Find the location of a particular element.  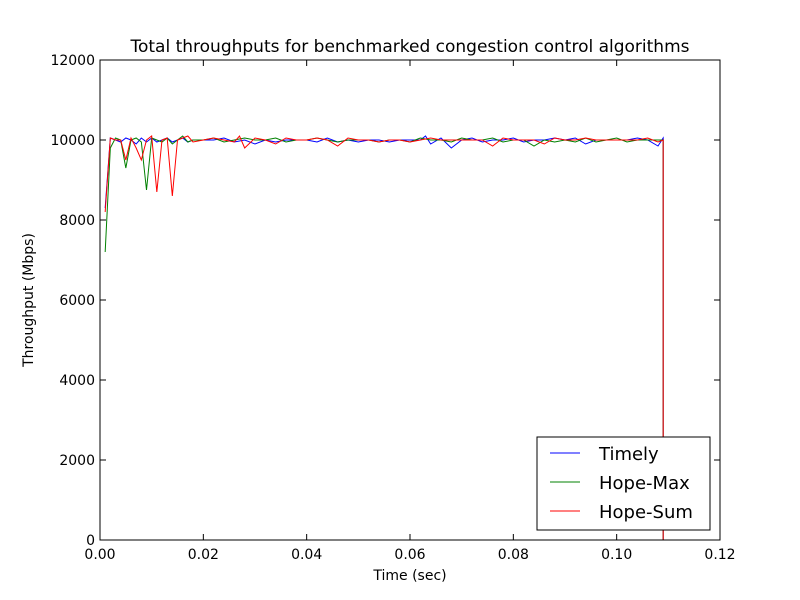

x-tick-label: 0.04 is located at coordinates (306, 555).